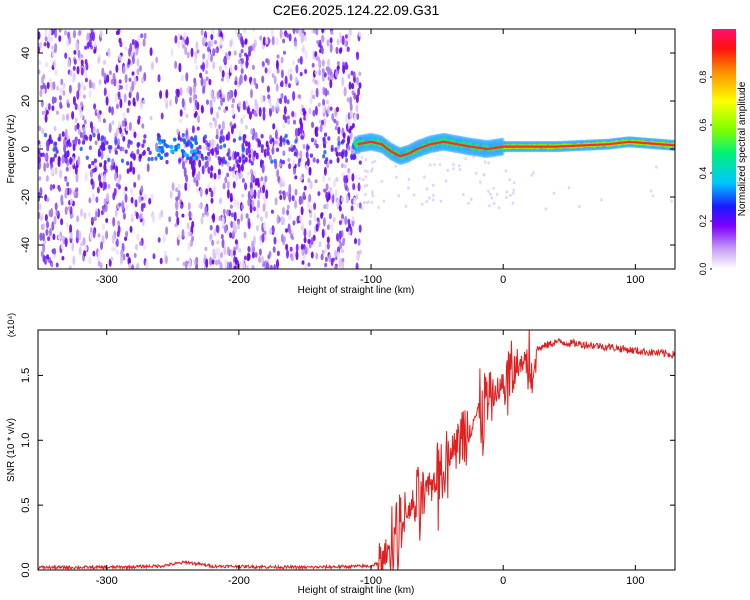 This screenshot has height=600, width=750. Describe the element at coordinates (703, 125) in the screenshot. I see `colorbar-tick-label: 0.6` at that location.